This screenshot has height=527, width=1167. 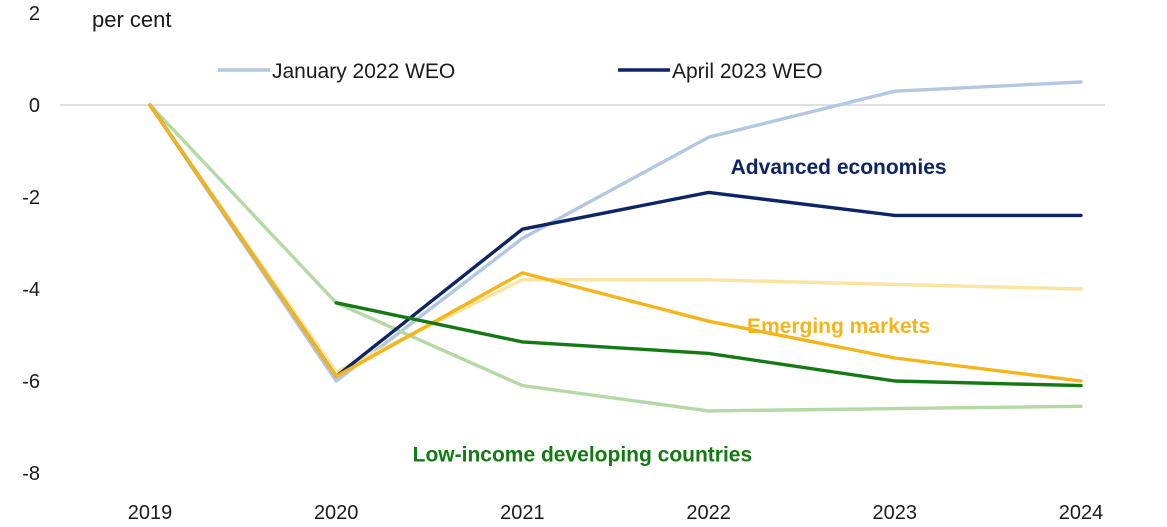 What do you see at coordinates (363, 71) in the screenshot?
I see `legend-label: January 2022 WEO` at bounding box center [363, 71].